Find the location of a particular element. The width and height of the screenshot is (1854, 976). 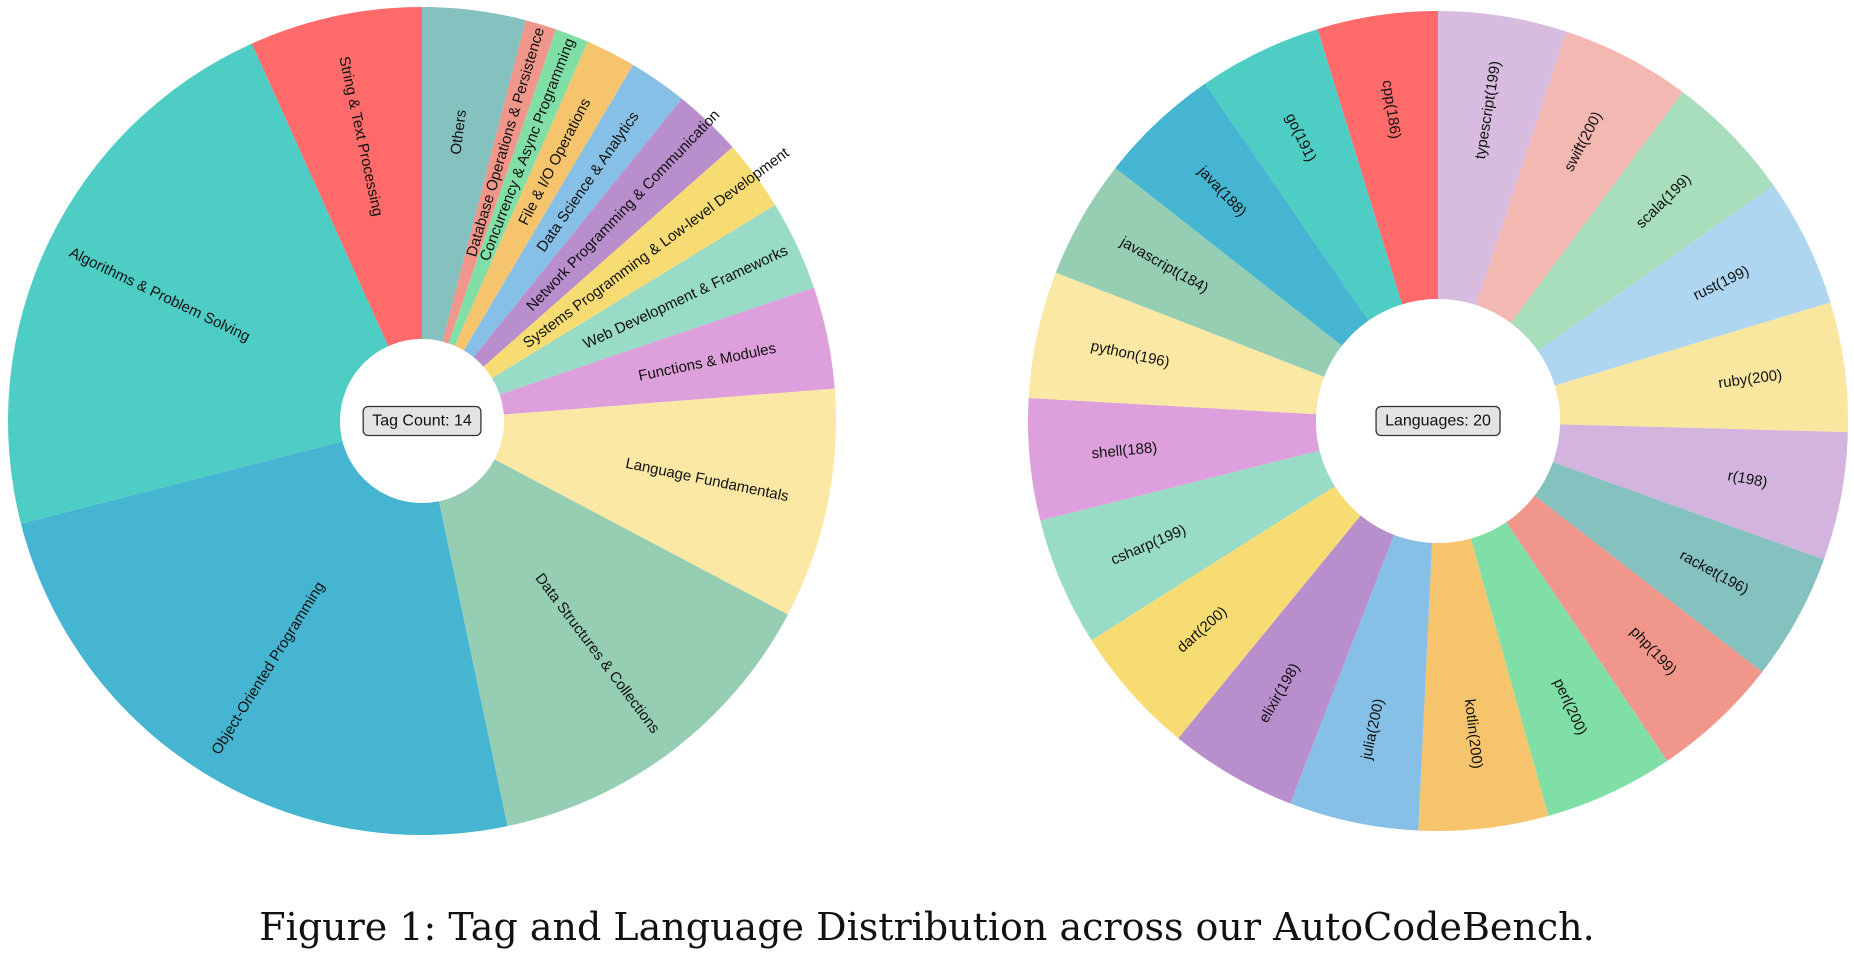

language-center-label: Languages: 20 is located at coordinates (1438, 421).